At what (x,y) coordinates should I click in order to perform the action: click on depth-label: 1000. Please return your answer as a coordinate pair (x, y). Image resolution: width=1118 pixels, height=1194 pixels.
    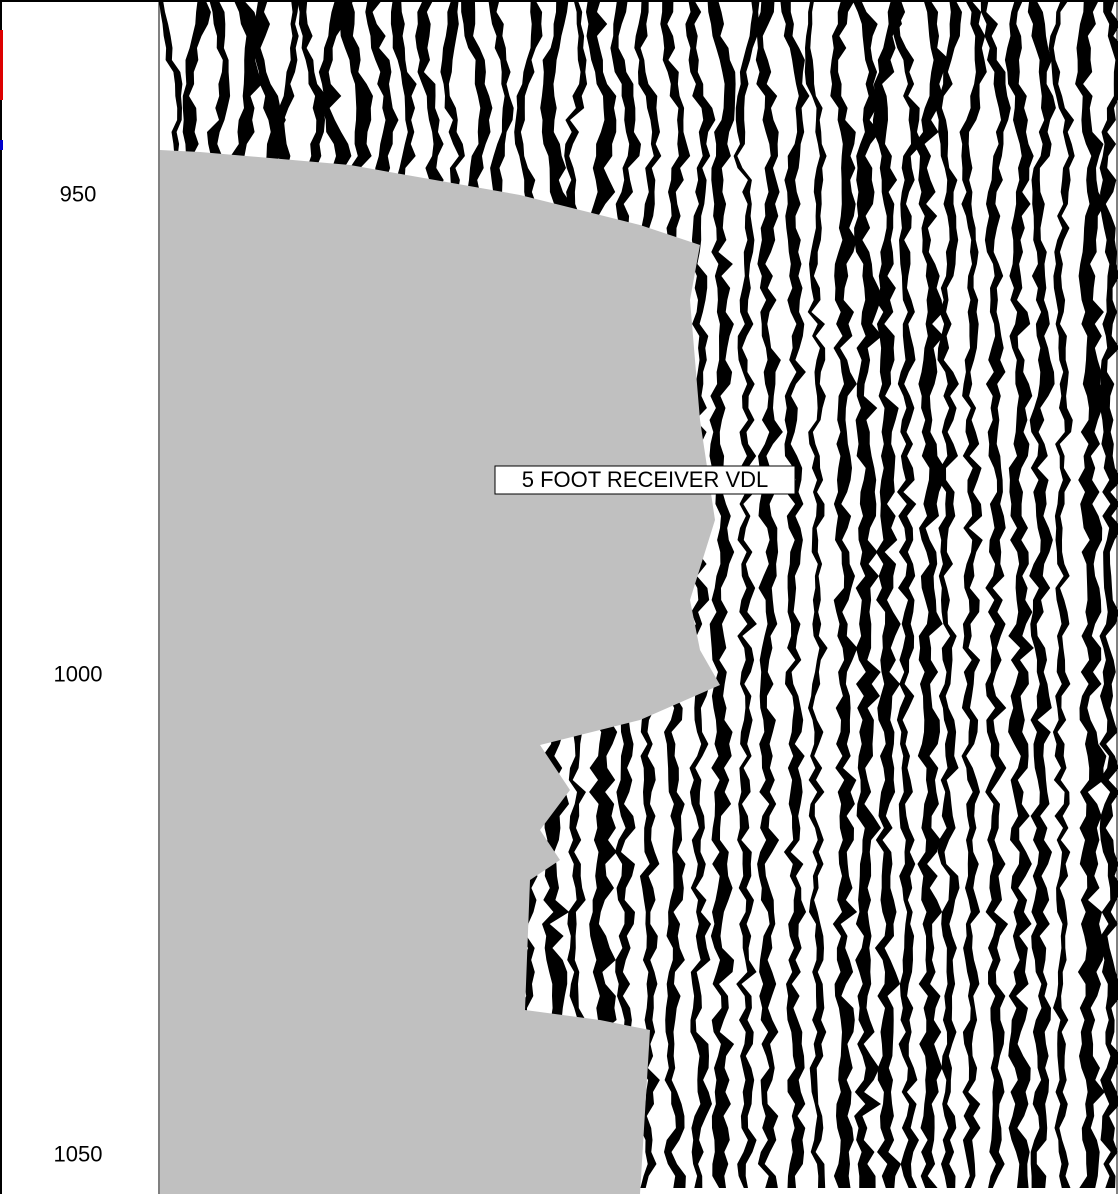
    Looking at the image, I should click on (78, 674).